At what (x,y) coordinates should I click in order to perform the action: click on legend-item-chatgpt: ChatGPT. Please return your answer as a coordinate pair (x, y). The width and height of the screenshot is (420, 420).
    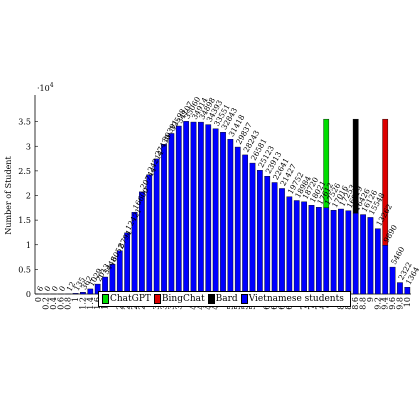
    Looking at the image, I should click on (126, 299).